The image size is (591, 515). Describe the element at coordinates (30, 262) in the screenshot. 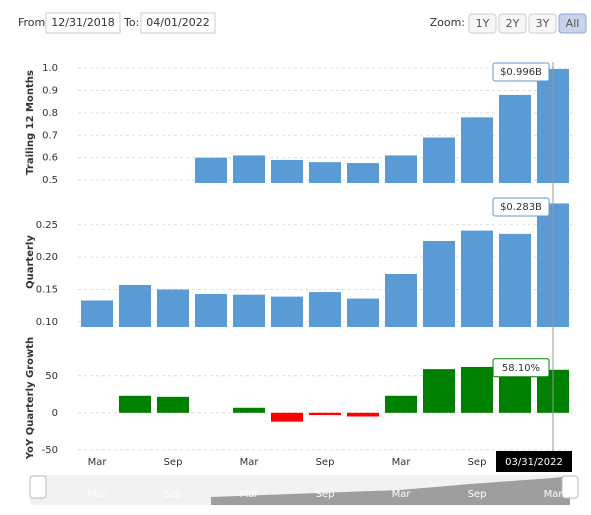

I see `y-axis-title: Quarterly` at that location.